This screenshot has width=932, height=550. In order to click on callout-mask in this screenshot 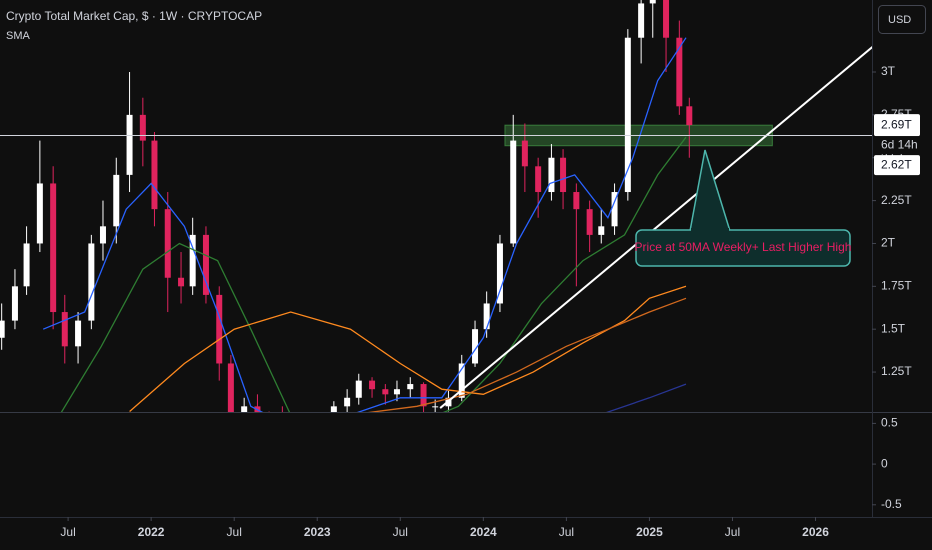, I will do `click(710, 230)`.